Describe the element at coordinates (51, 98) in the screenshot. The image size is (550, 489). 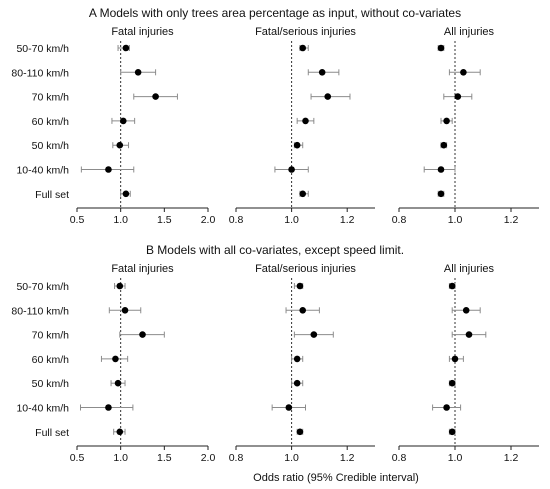
I see `category-label-a: 70 km/h` at that location.